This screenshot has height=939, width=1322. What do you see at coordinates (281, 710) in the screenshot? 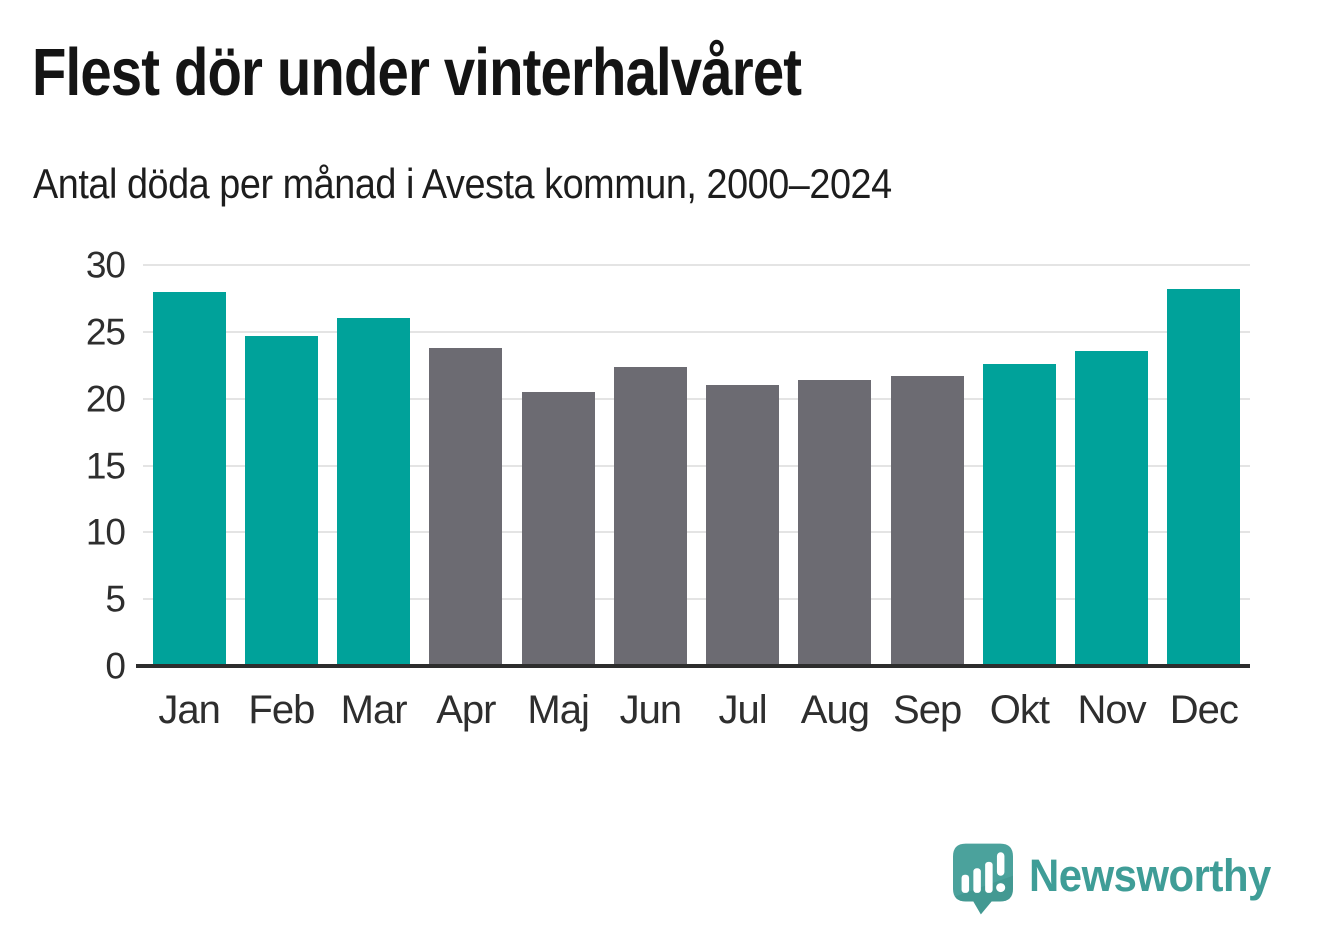
I see `x-tick-label-feb: Feb` at bounding box center [281, 710].